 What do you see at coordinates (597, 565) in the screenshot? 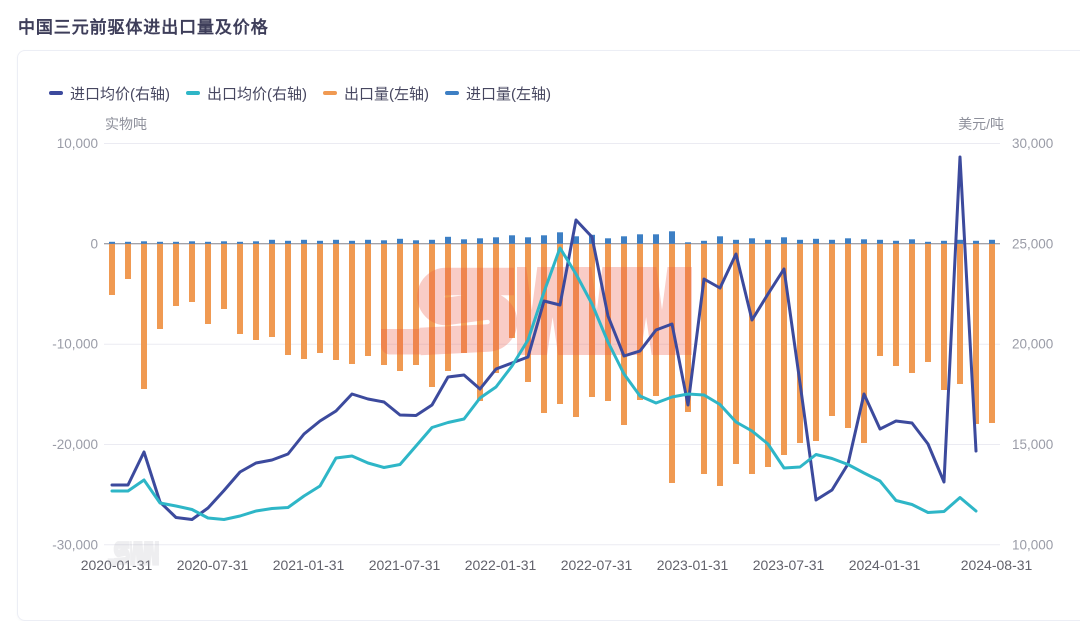
I see `svg-text: 2022-07-31` at bounding box center [597, 565].